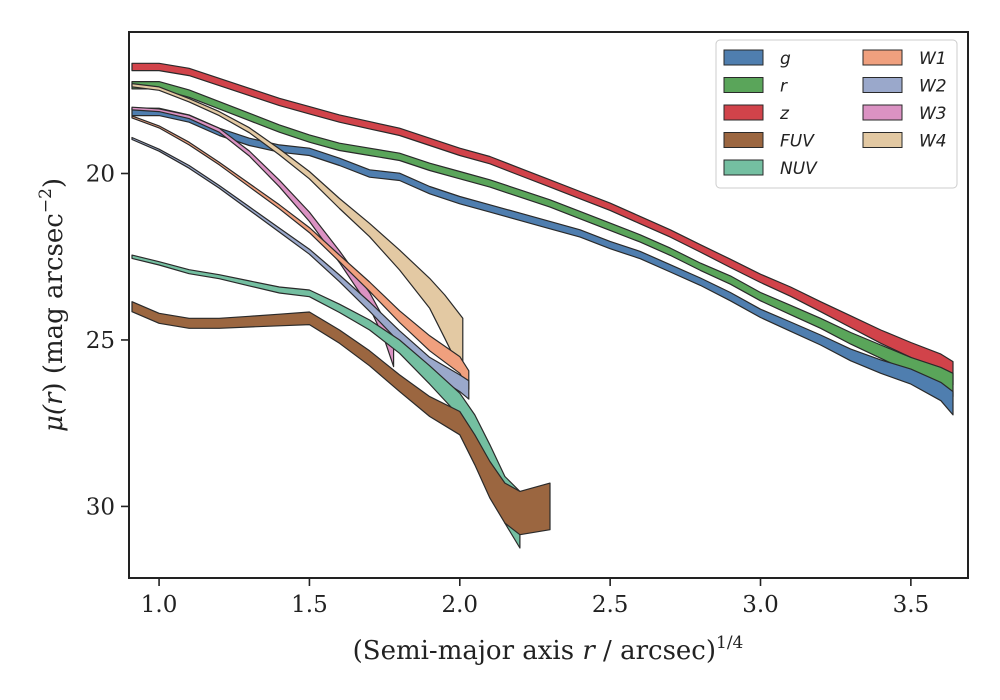 This screenshot has width=1000, height=700. I want to click on y-tick-label: 25, so click(100, 341).